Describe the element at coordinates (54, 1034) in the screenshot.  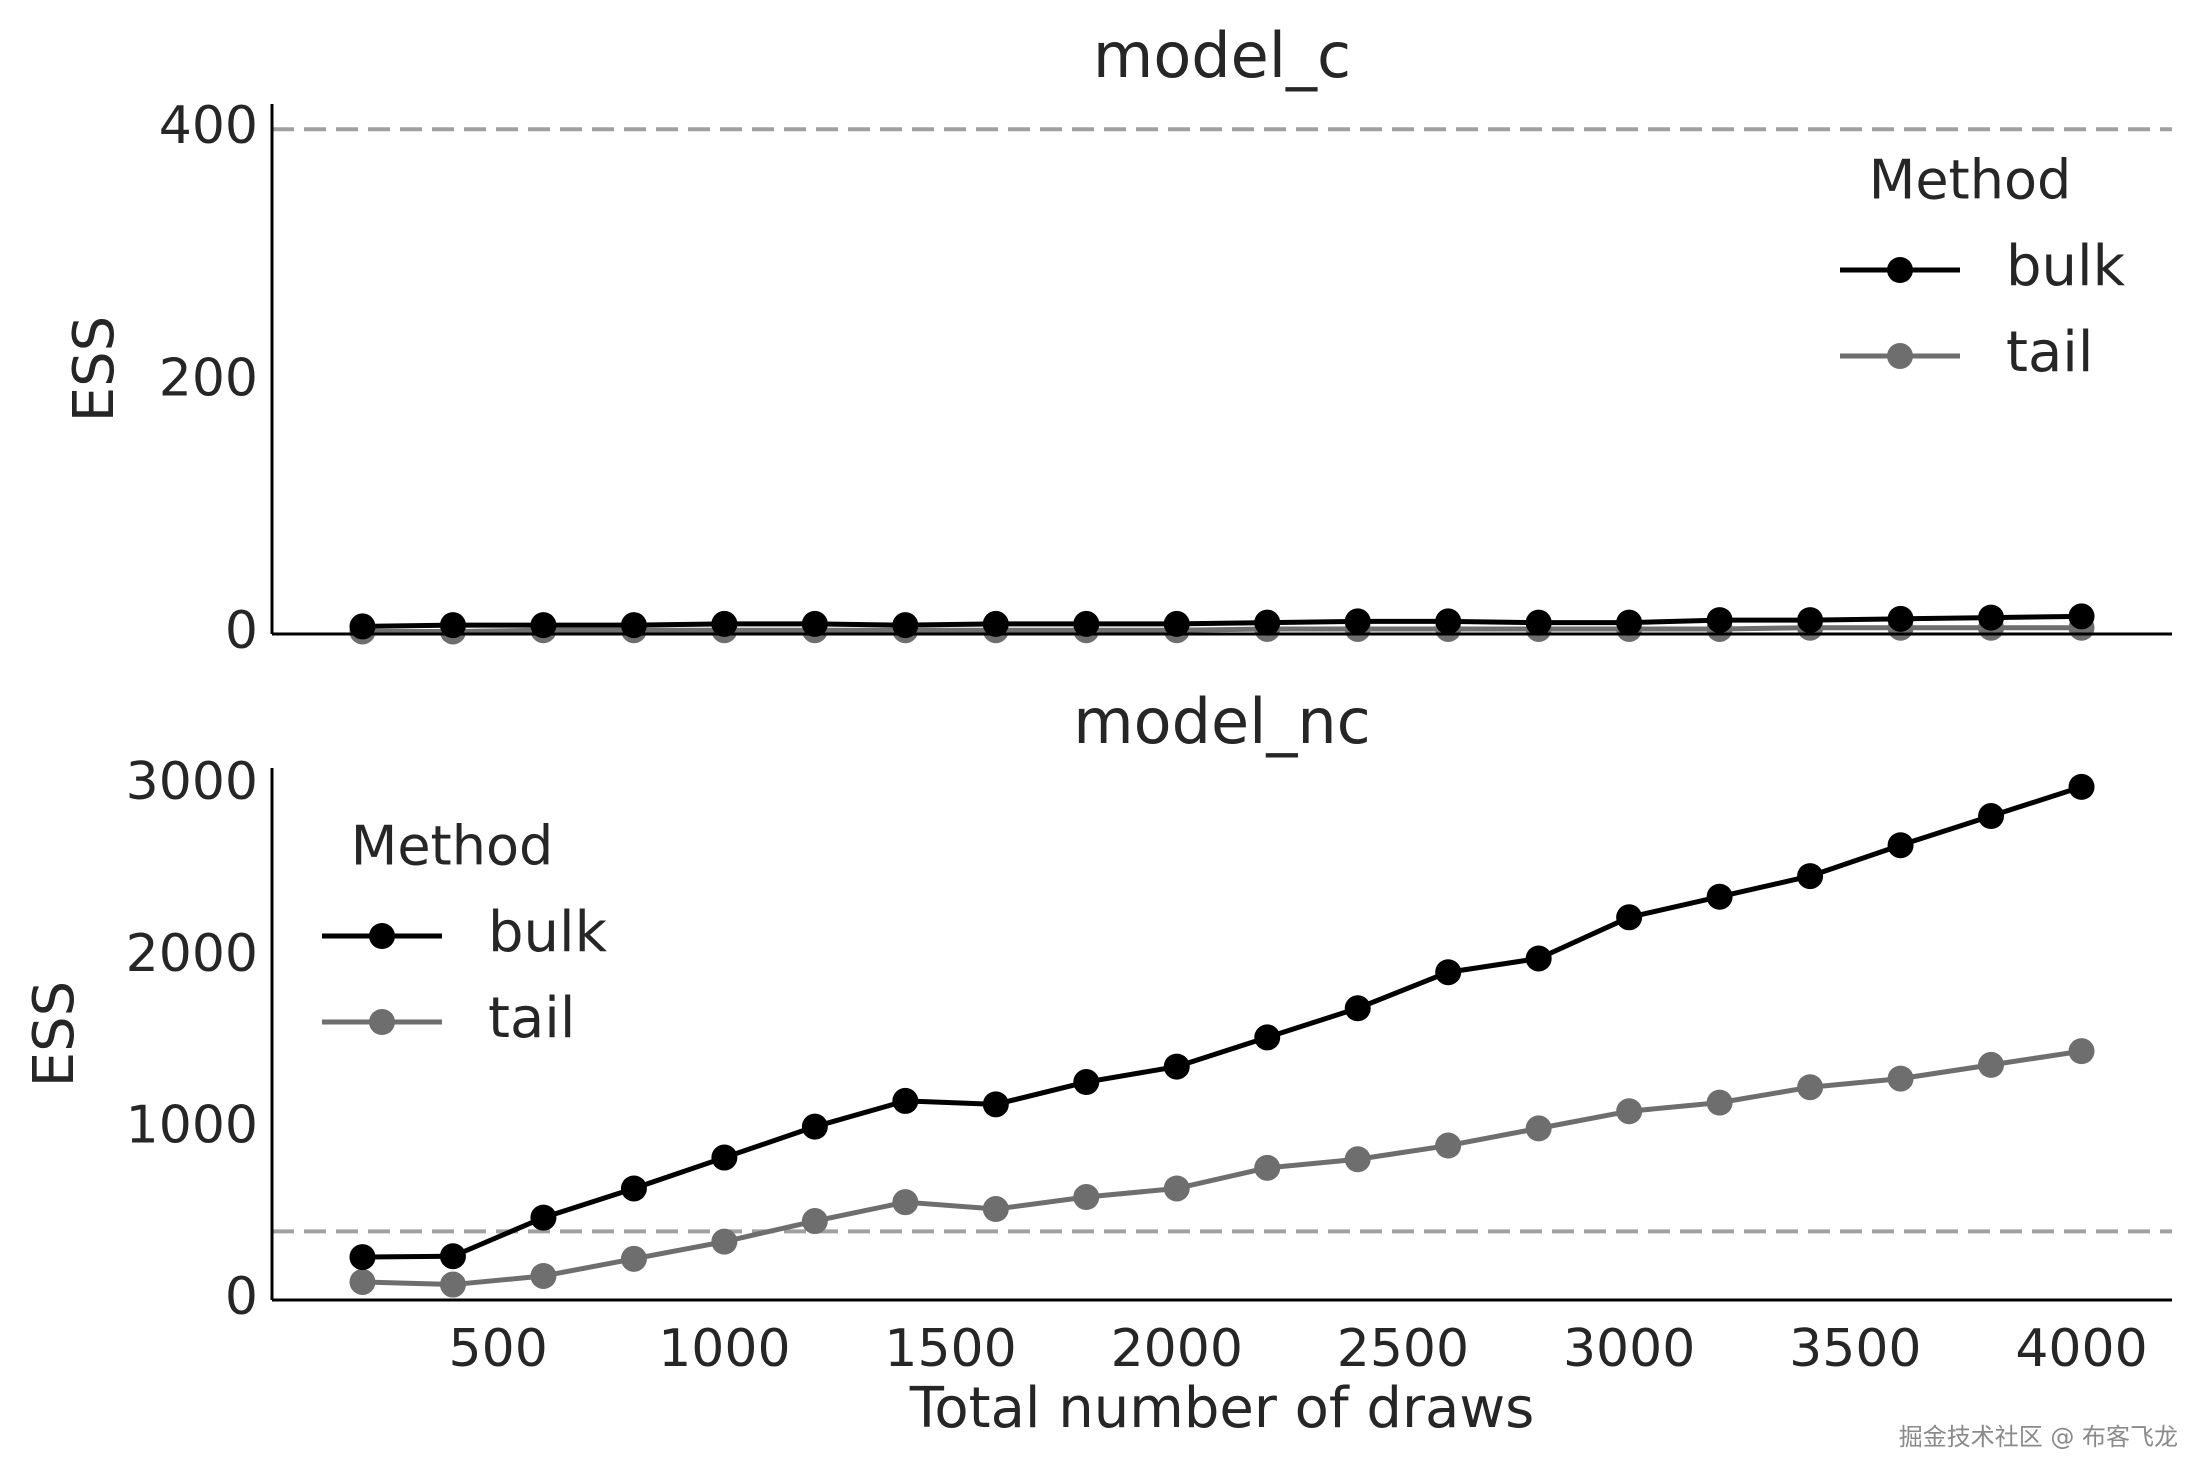
I see `panel-2-y-axis-label: ESS` at that location.